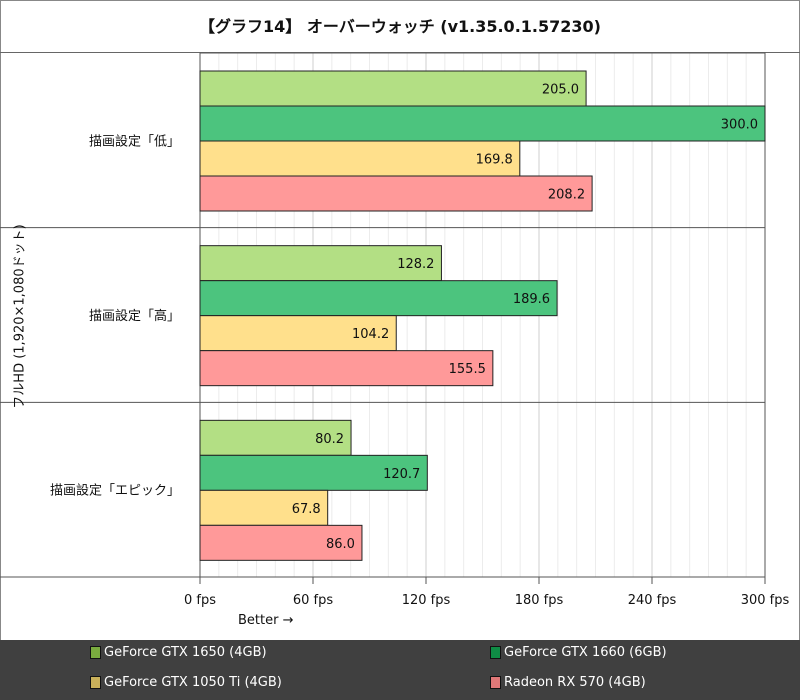 This screenshot has width=800, height=700. Describe the element at coordinates (652, 600) in the screenshot. I see `tick-label: 240 fps` at that location.